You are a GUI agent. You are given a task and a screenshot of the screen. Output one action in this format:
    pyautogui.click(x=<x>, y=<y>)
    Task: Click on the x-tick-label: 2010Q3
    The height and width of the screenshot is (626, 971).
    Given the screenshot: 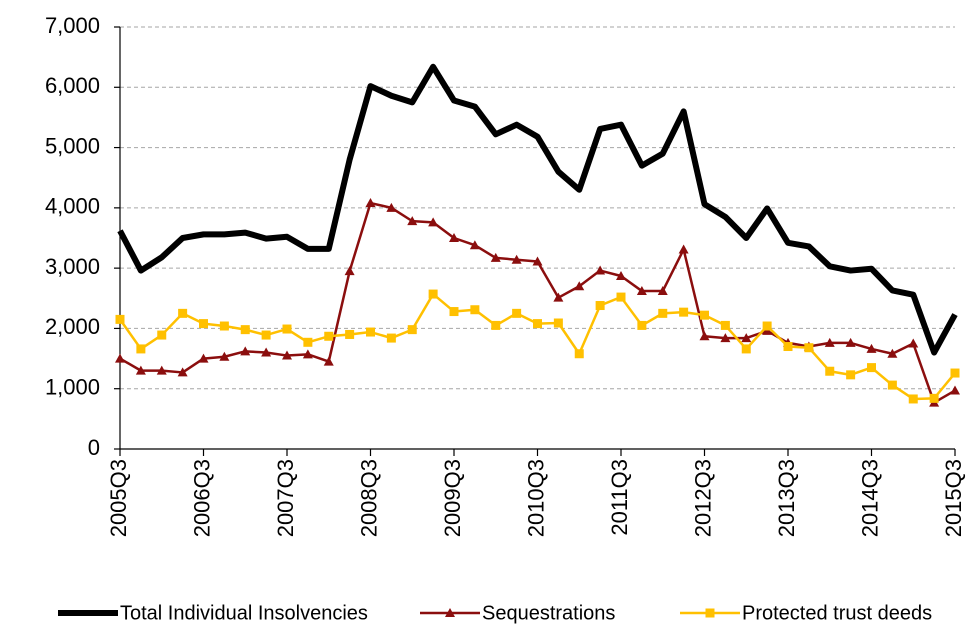 What is the action you would take?
    pyautogui.click(x=535, y=498)
    